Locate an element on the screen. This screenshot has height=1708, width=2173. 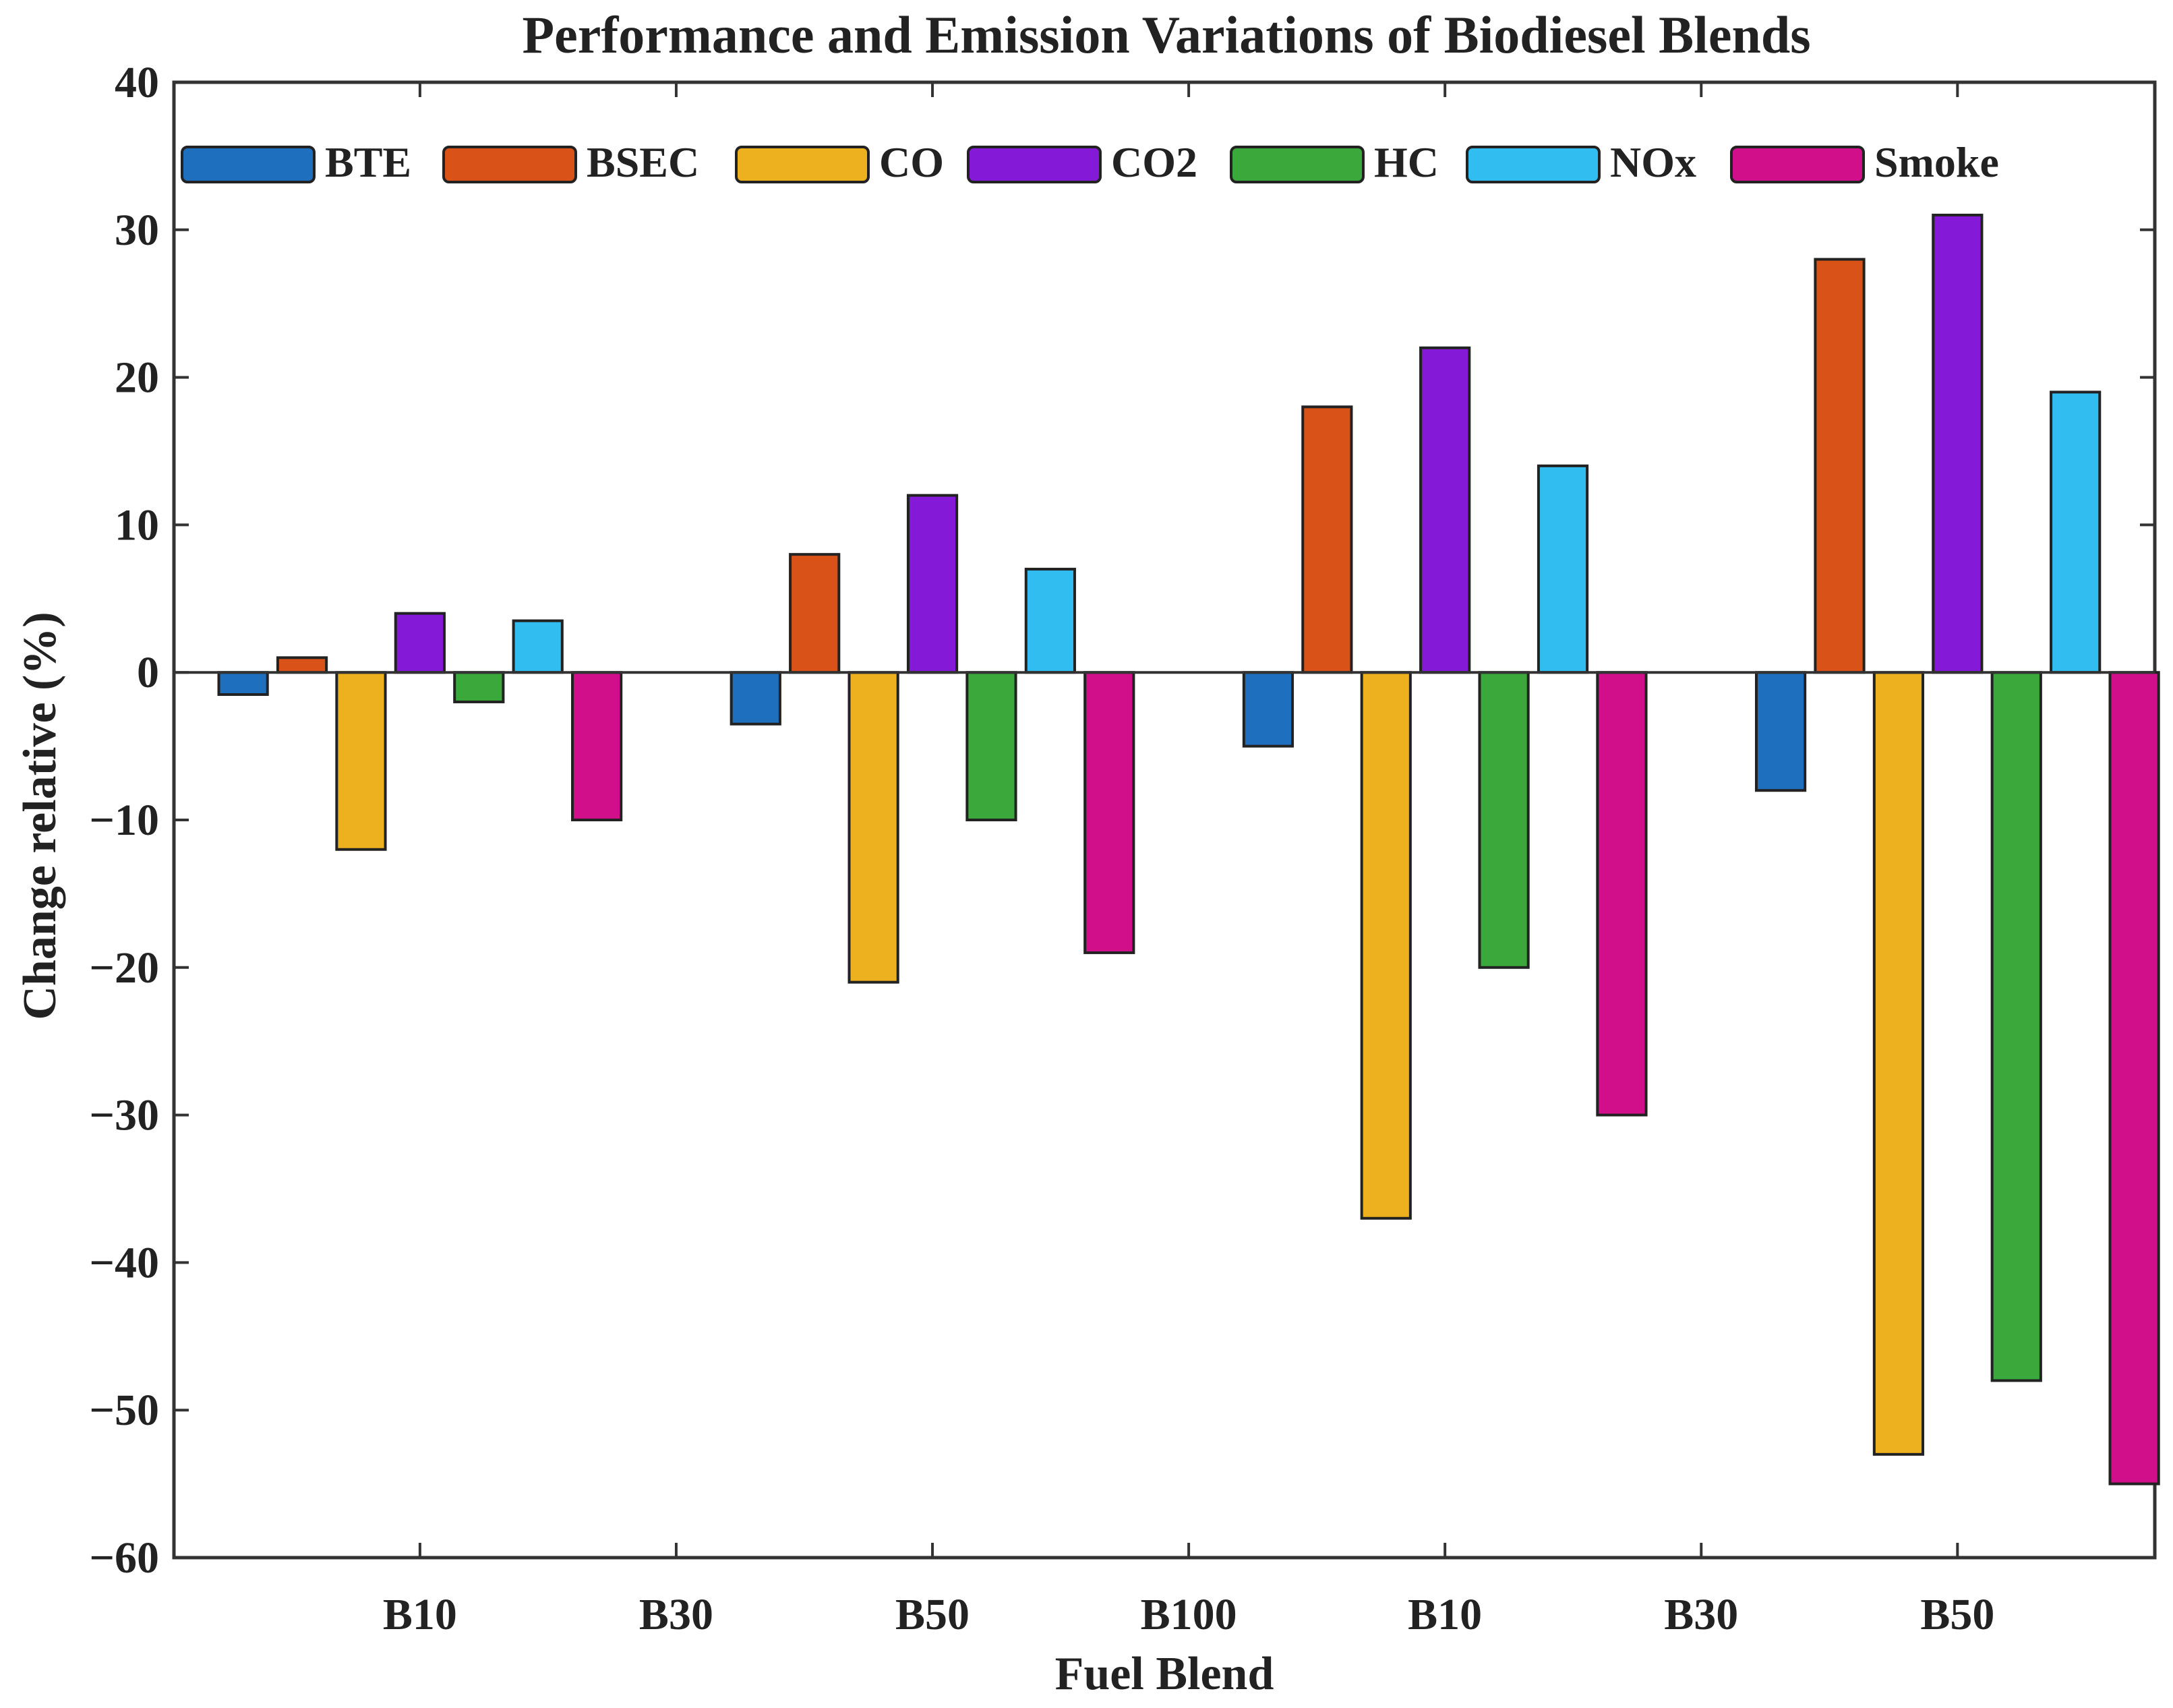
legend-label: HC is located at coordinates (1406, 162).